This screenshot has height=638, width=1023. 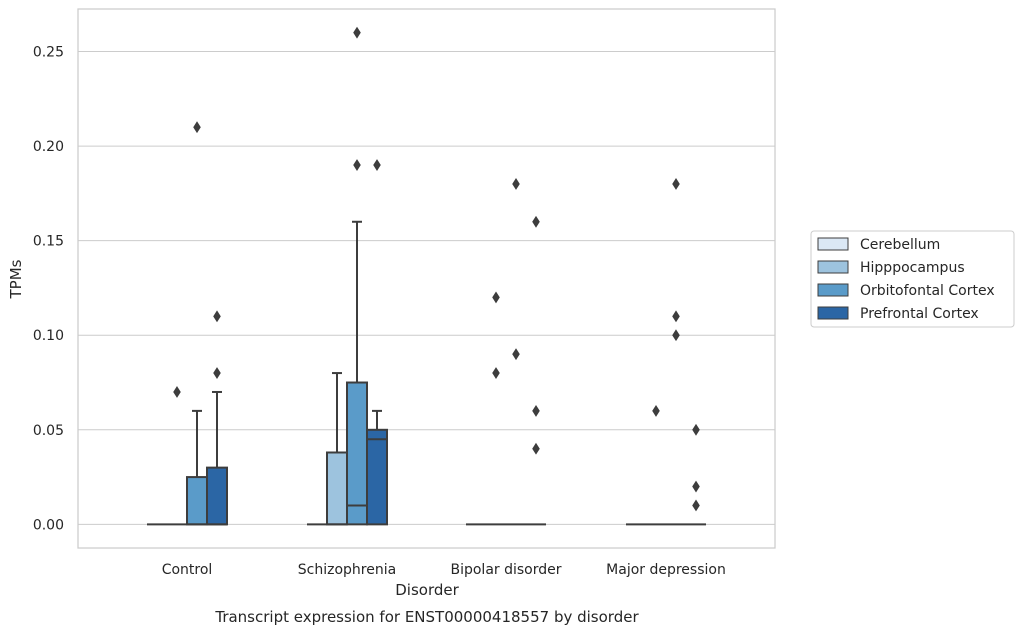 I want to click on x-tick-label: Bipolar disorder, so click(x=505, y=570).